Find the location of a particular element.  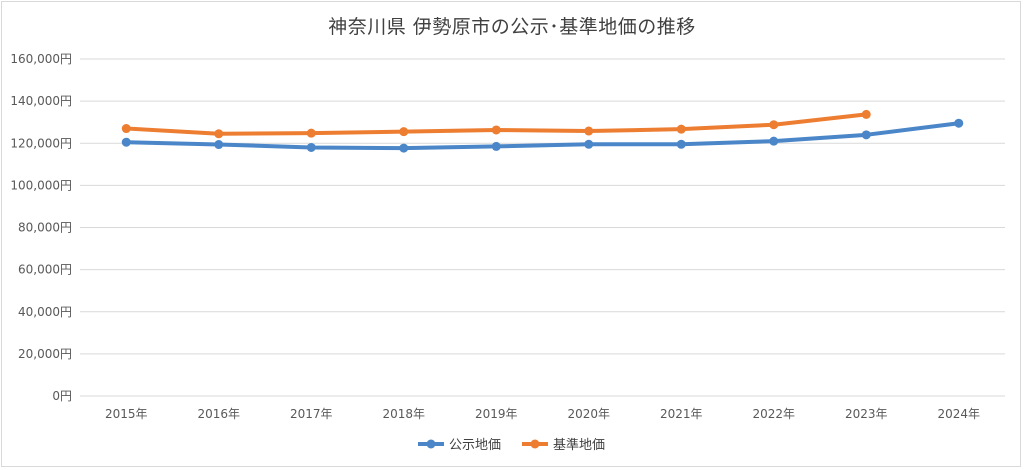

x-tick-label: 2020年 is located at coordinates (588, 414).